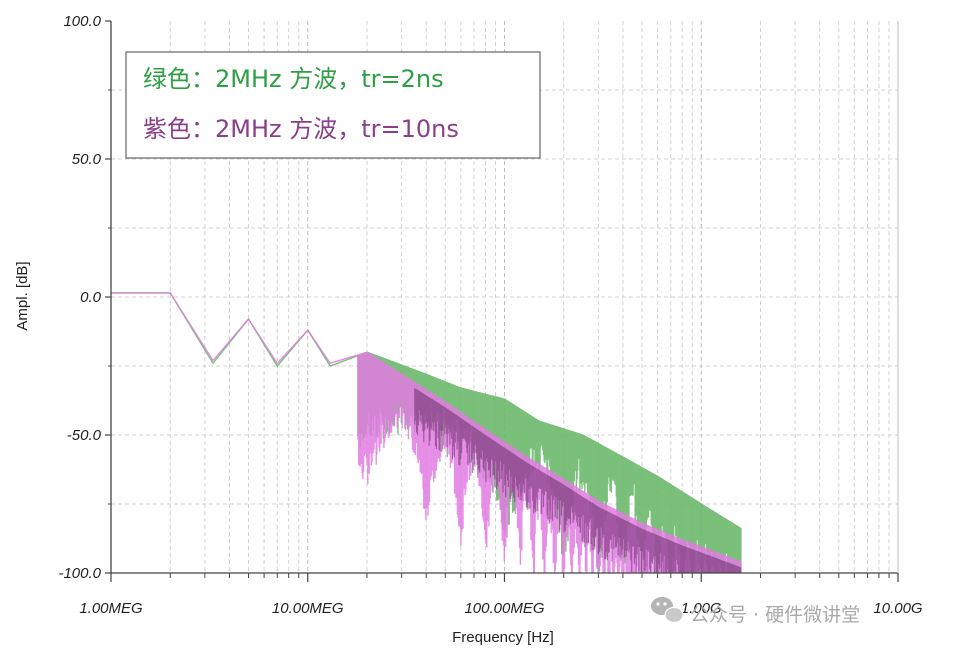 This screenshot has width=958, height=652. I want to click on series-overlap, so click(578, 480).